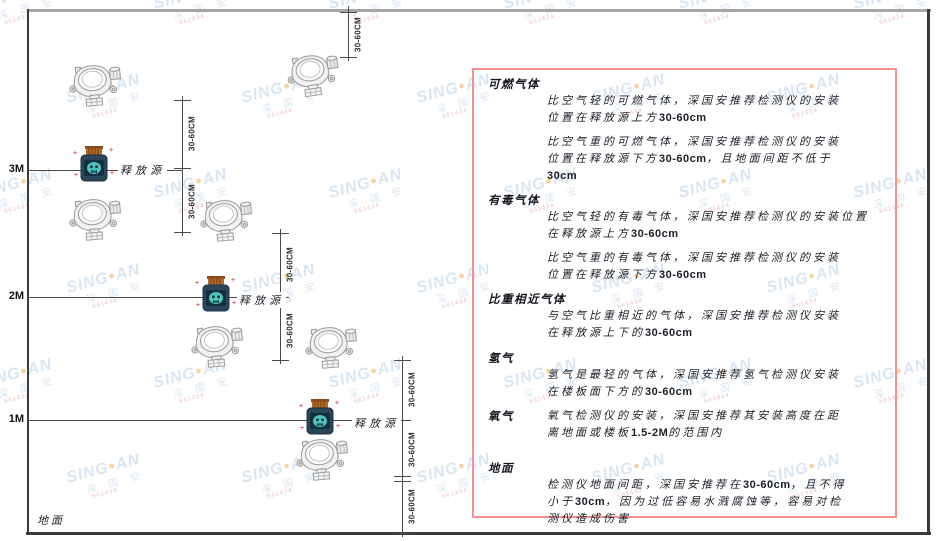  Describe the element at coordinates (501, 417) in the screenshot. I see `section-heading: 氧气` at that location.